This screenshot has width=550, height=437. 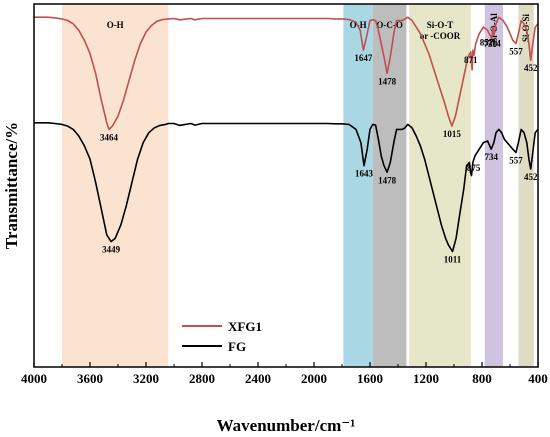 What do you see at coordinates (389, 25) in the screenshot?
I see `band-label-2: O-C-O` at bounding box center [389, 25].